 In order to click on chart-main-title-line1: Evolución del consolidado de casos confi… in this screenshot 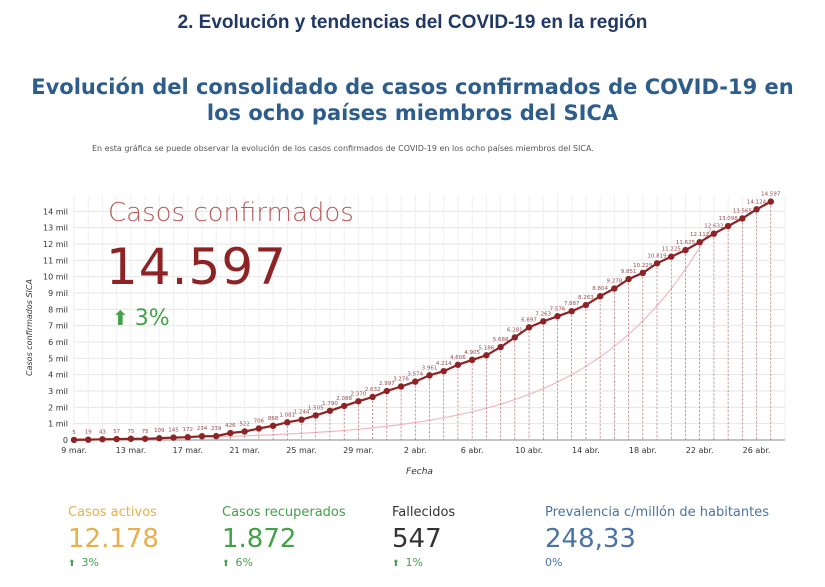, I will do `click(412, 87)`.